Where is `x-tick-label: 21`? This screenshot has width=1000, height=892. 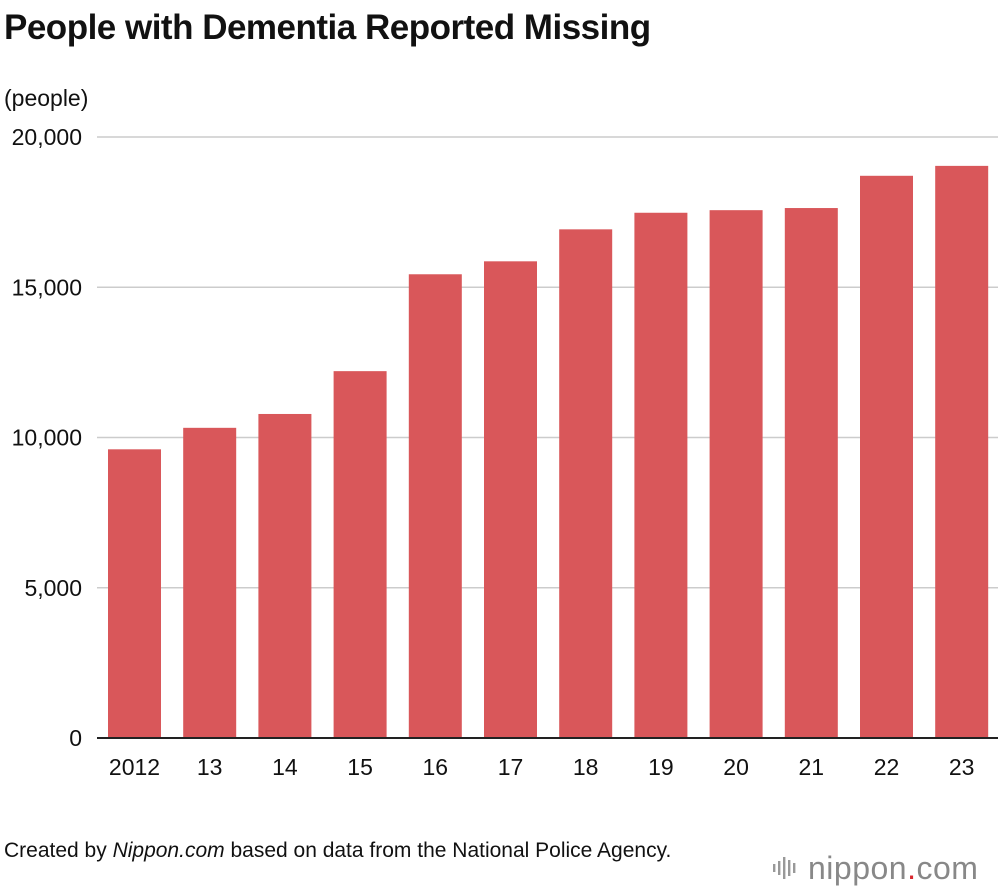
x-tick-label: 21 is located at coordinates (812, 767).